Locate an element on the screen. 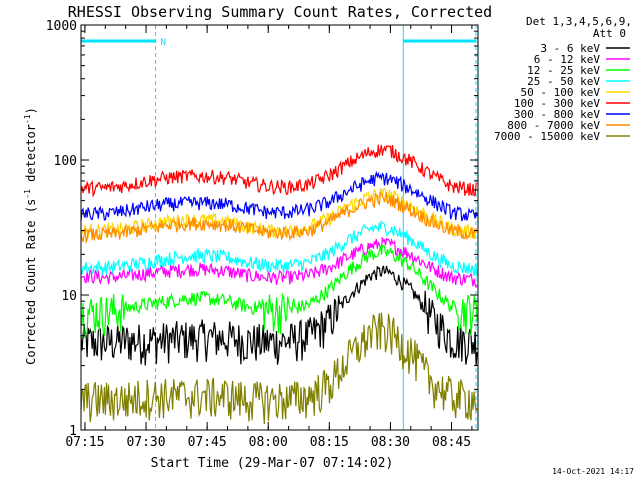  y-axis-label-end: ) is located at coordinates (31, 110).